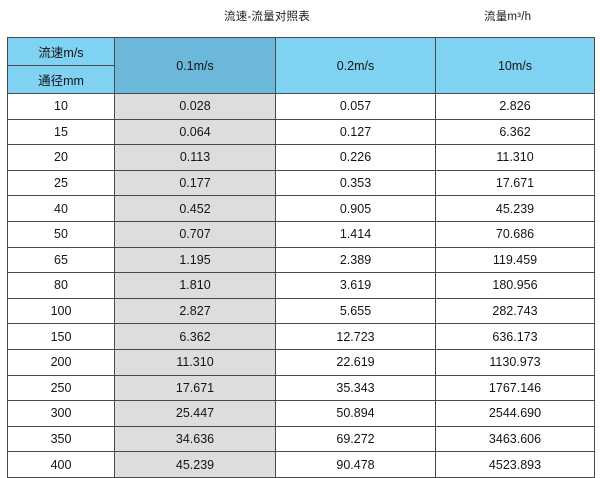 The image size is (600, 478). I want to click on cell-diameter: 50, so click(61, 234).